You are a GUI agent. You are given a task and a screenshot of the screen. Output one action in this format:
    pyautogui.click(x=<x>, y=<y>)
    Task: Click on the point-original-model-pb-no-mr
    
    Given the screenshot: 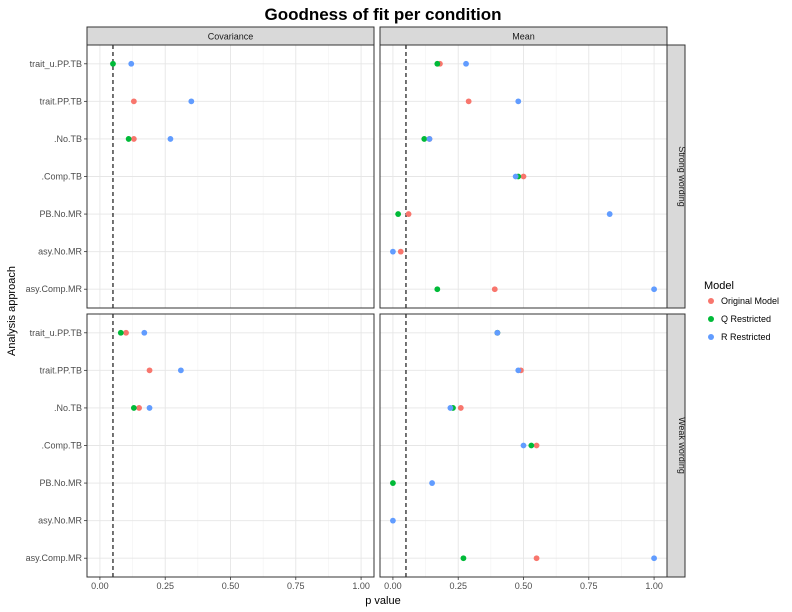 What is the action you would take?
    pyautogui.click(x=408, y=214)
    